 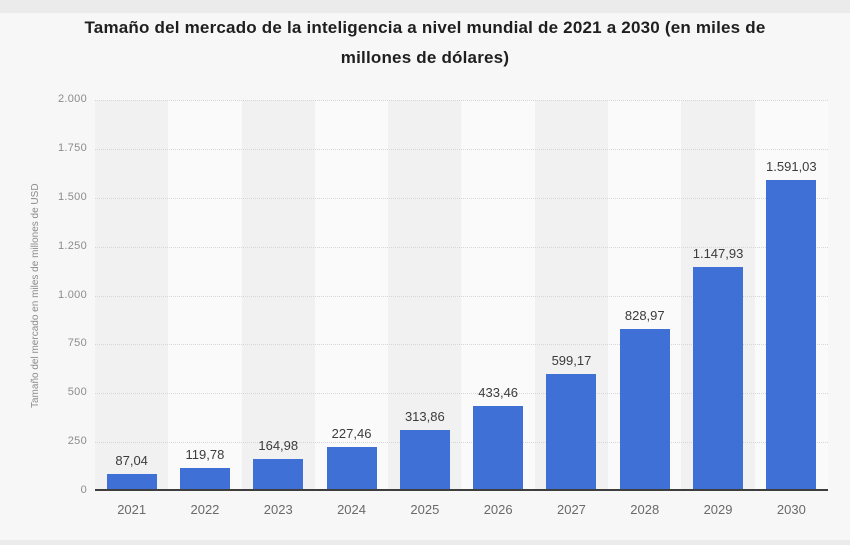 What do you see at coordinates (132, 509) in the screenshot?
I see `x-axis-label-2021: 2021` at bounding box center [132, 509].